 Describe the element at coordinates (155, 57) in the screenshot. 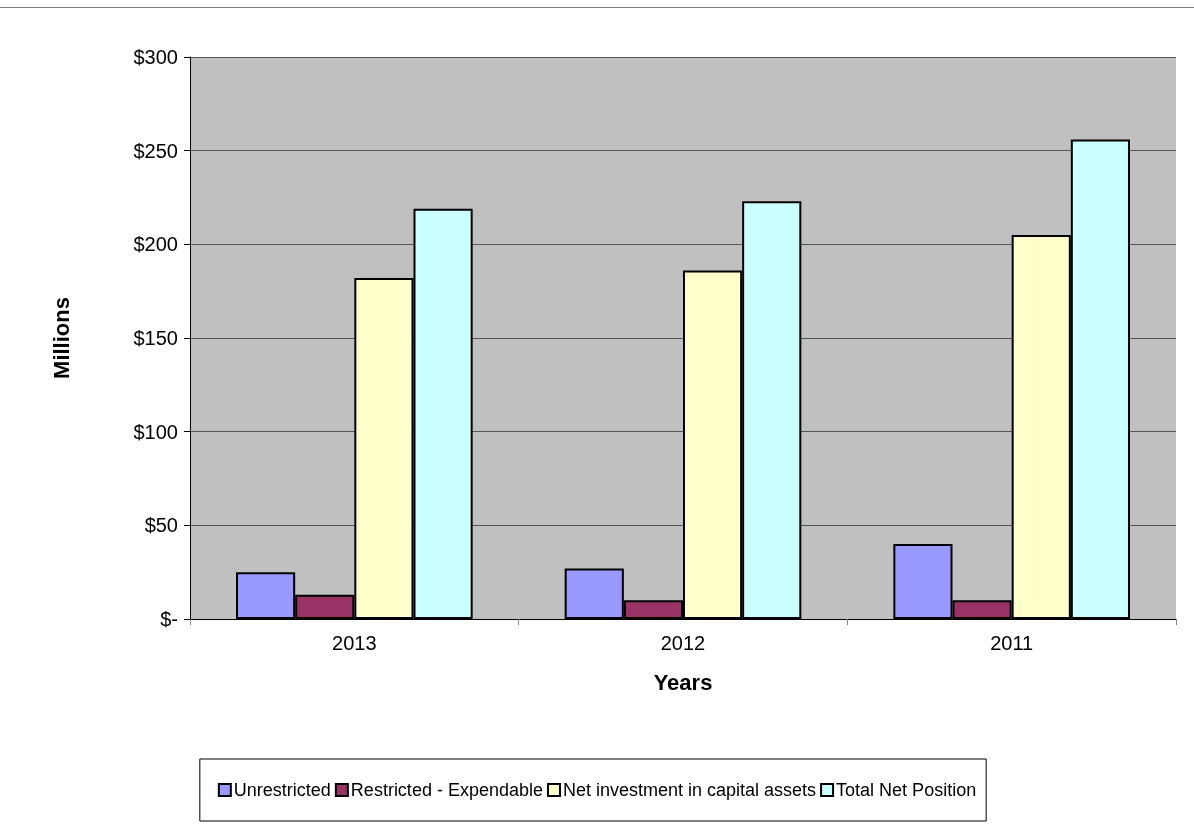

I see `y-tick-label: $300` at that location.